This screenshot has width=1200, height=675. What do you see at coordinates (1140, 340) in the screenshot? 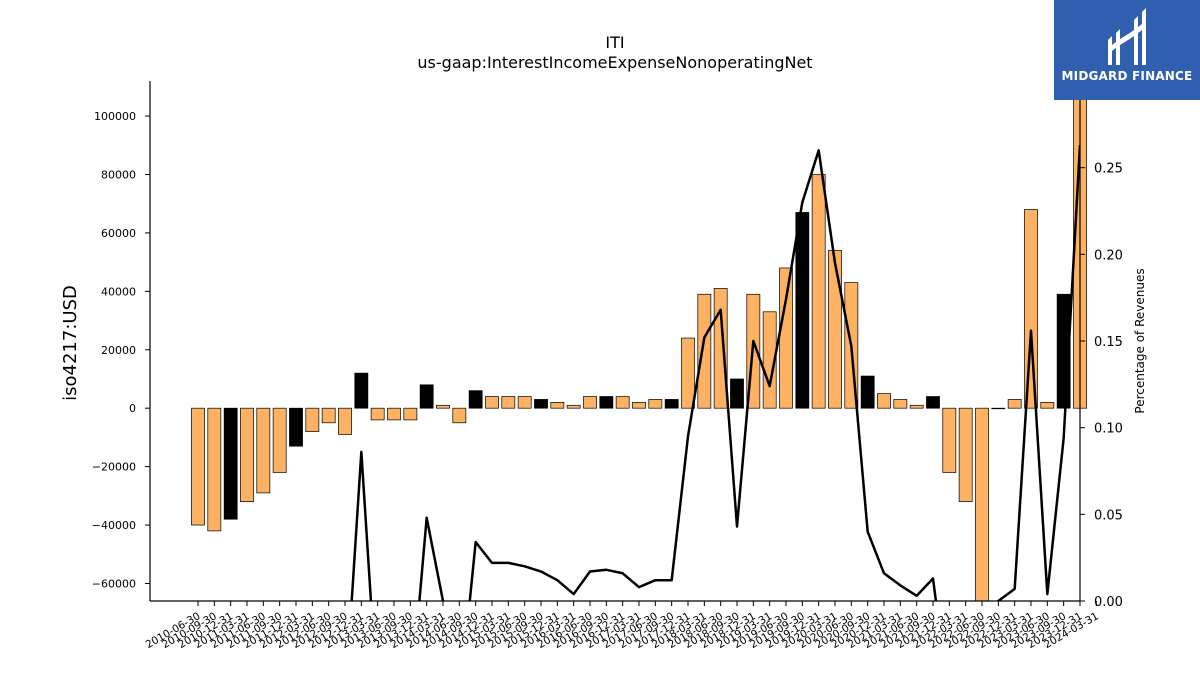
I see `y-axis-right-label: Percentage of Revenues` at bounding box center [1140, 340].